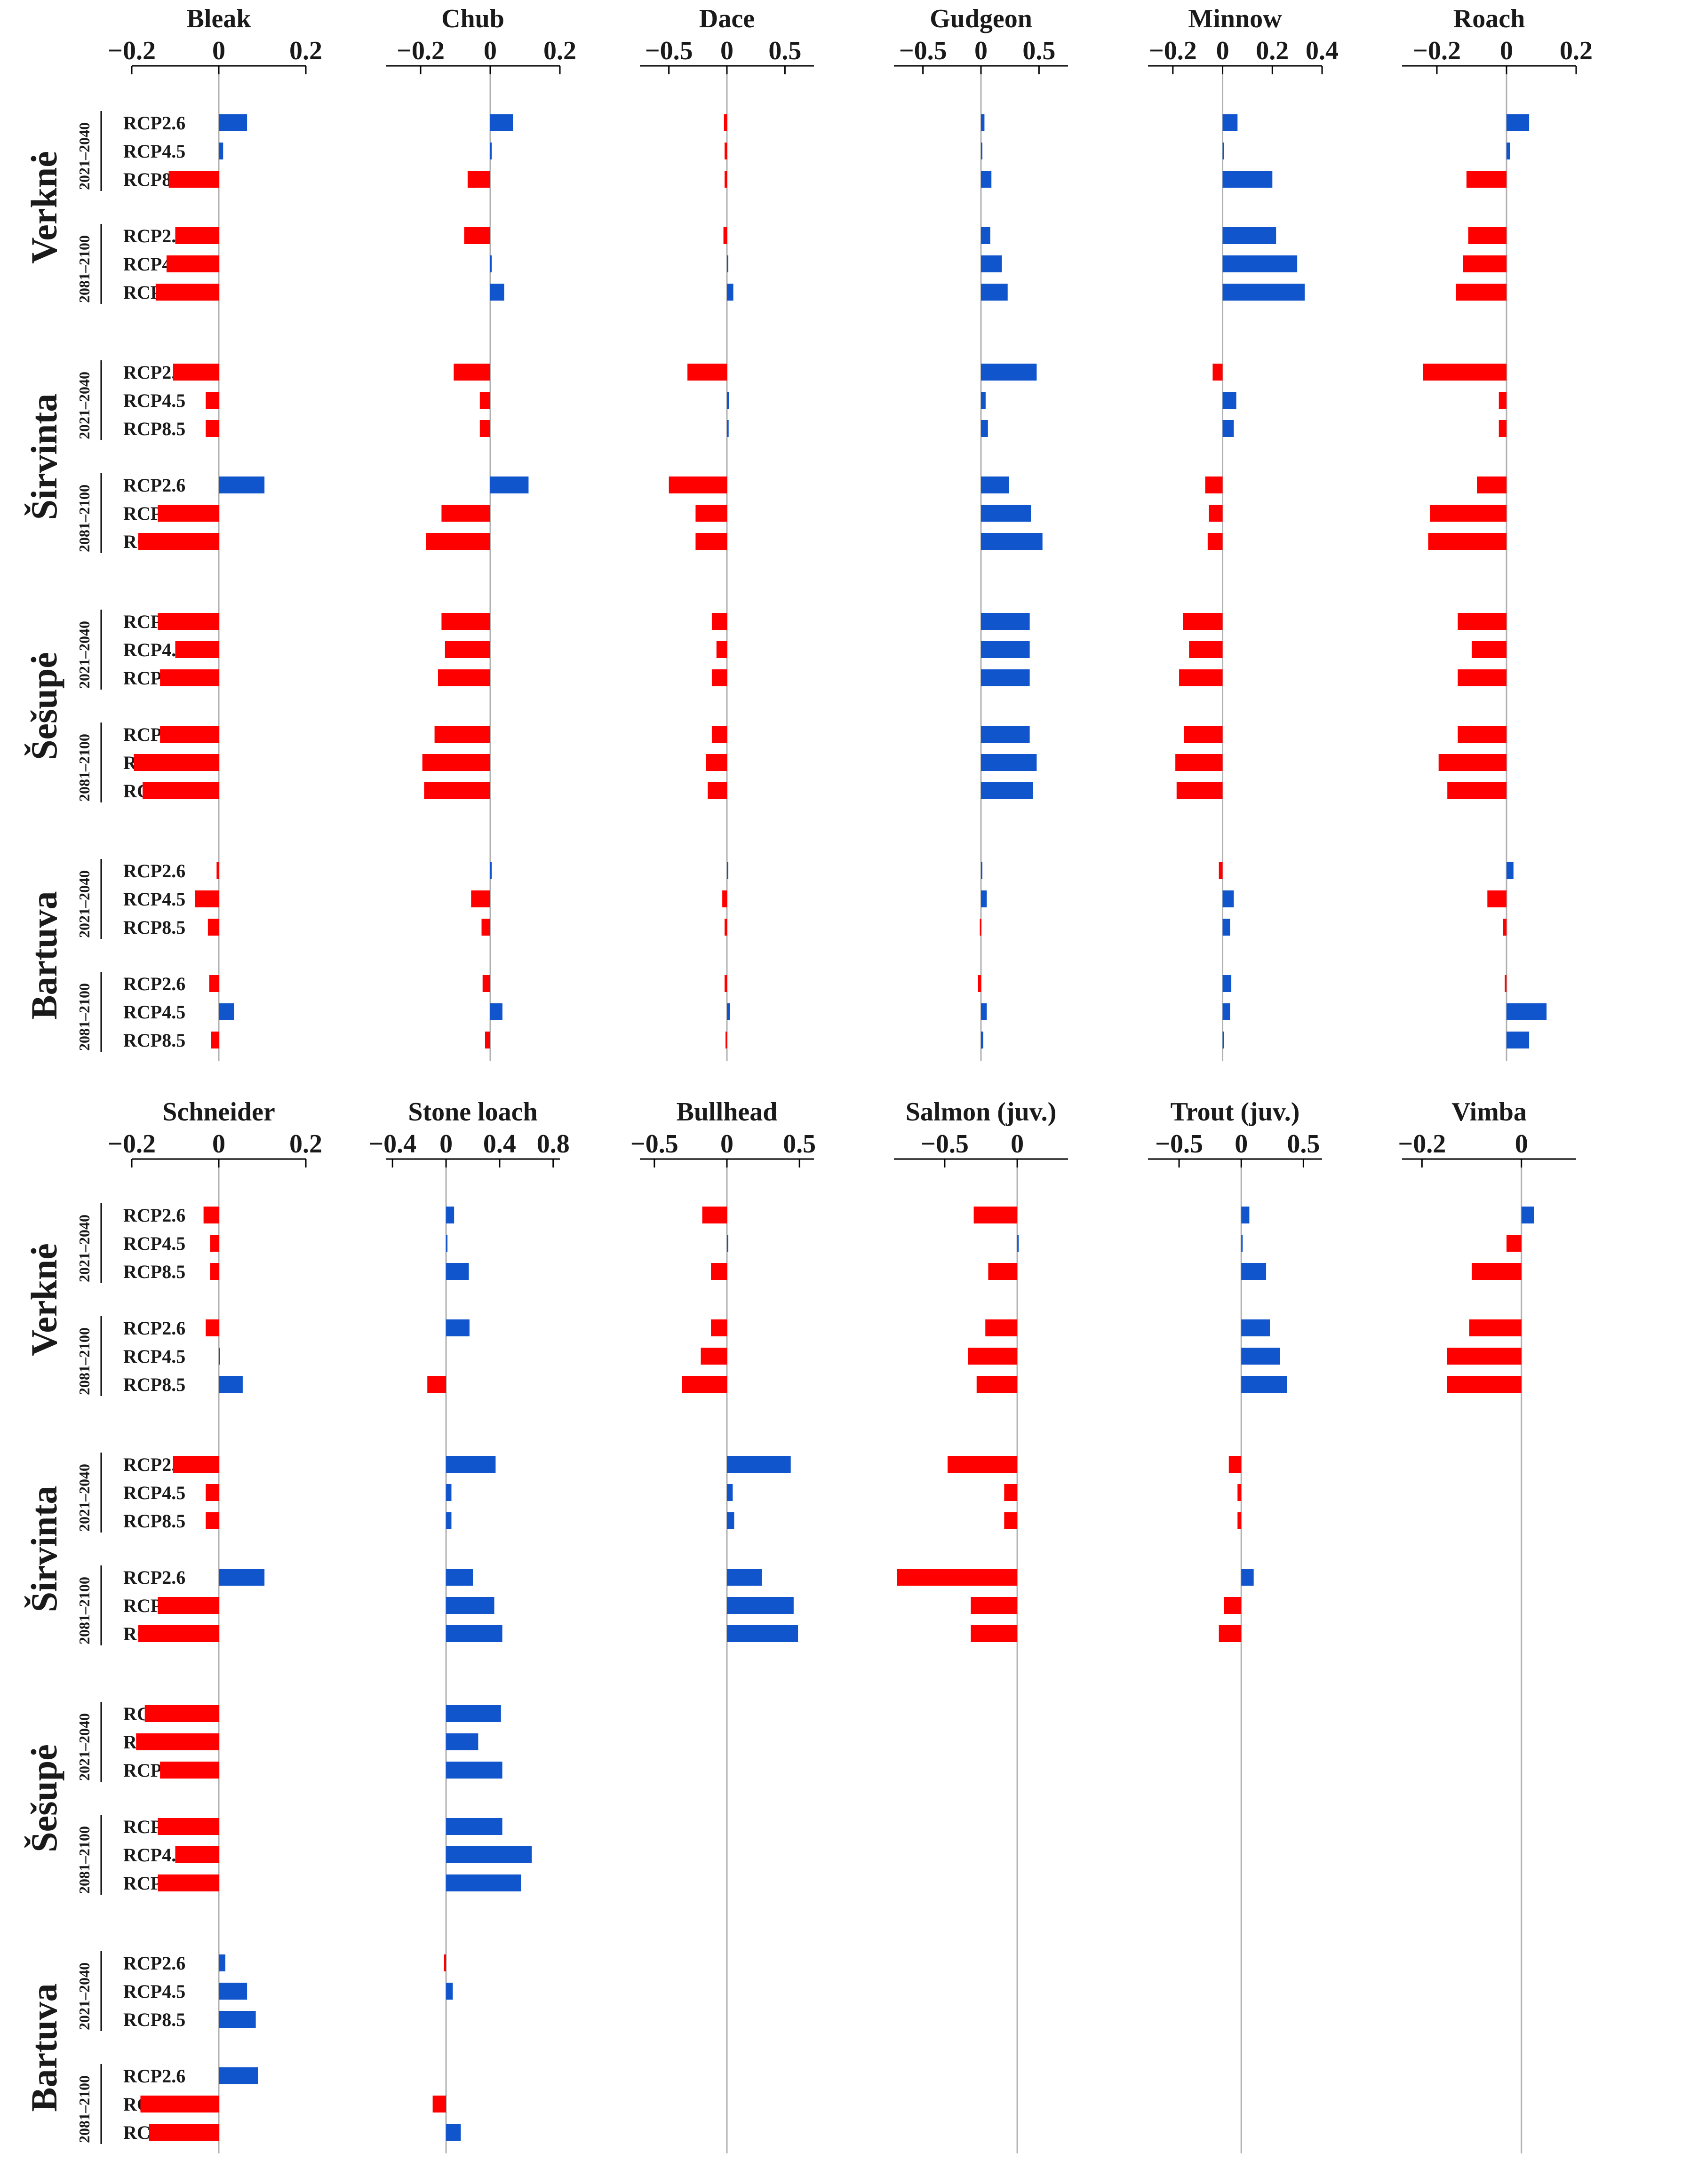 The width and height of the screenshot is (1690, 2184). What do you see at coordinates (1038, 50) in the screenshot?
I see `gudgeon-tick-label: 0.5` at bounding box center [1038, 50].